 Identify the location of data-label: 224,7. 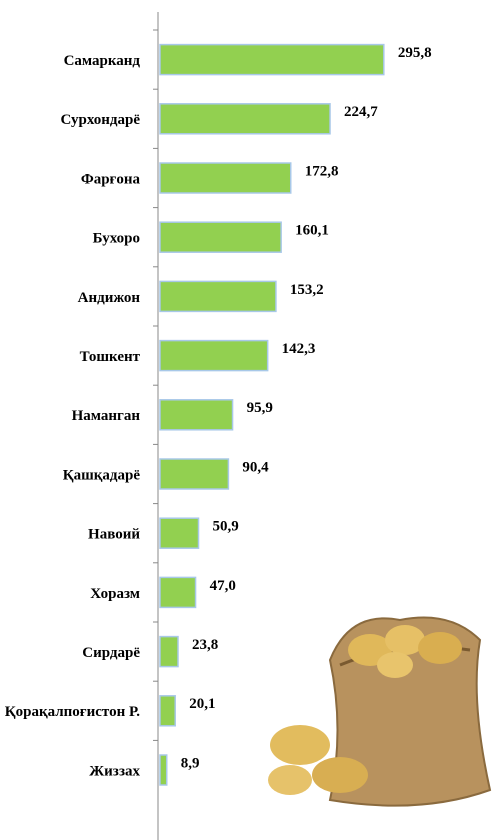
(361, 112).